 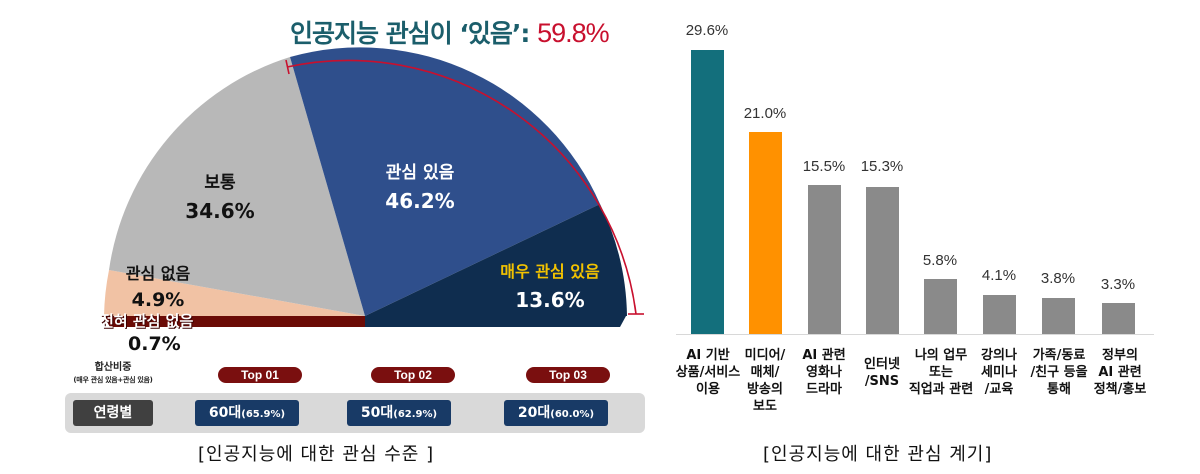 I want to click on bar-category-1: AI 기반 상품/서비스 이용, so click(x=708, y=372).